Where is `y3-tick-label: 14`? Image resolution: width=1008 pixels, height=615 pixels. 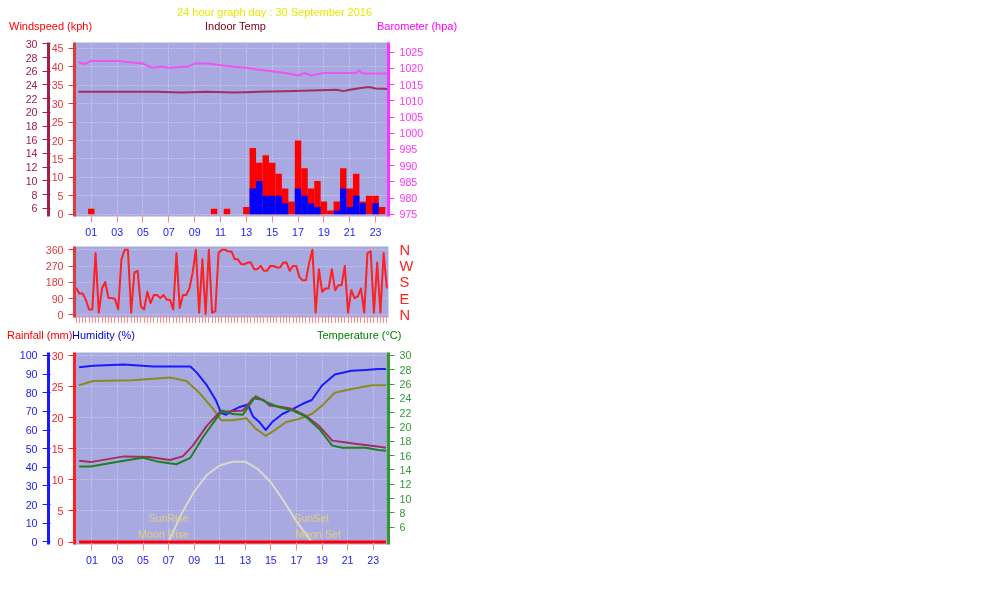
y3-tick-label: 14 is located at coordinates (31, 153).